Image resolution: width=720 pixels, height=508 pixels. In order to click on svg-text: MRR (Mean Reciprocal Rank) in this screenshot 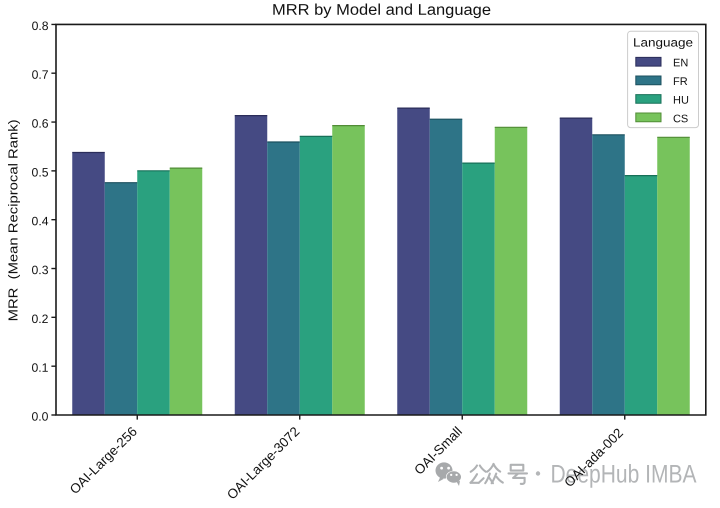, I will do `click(13, 220)`.